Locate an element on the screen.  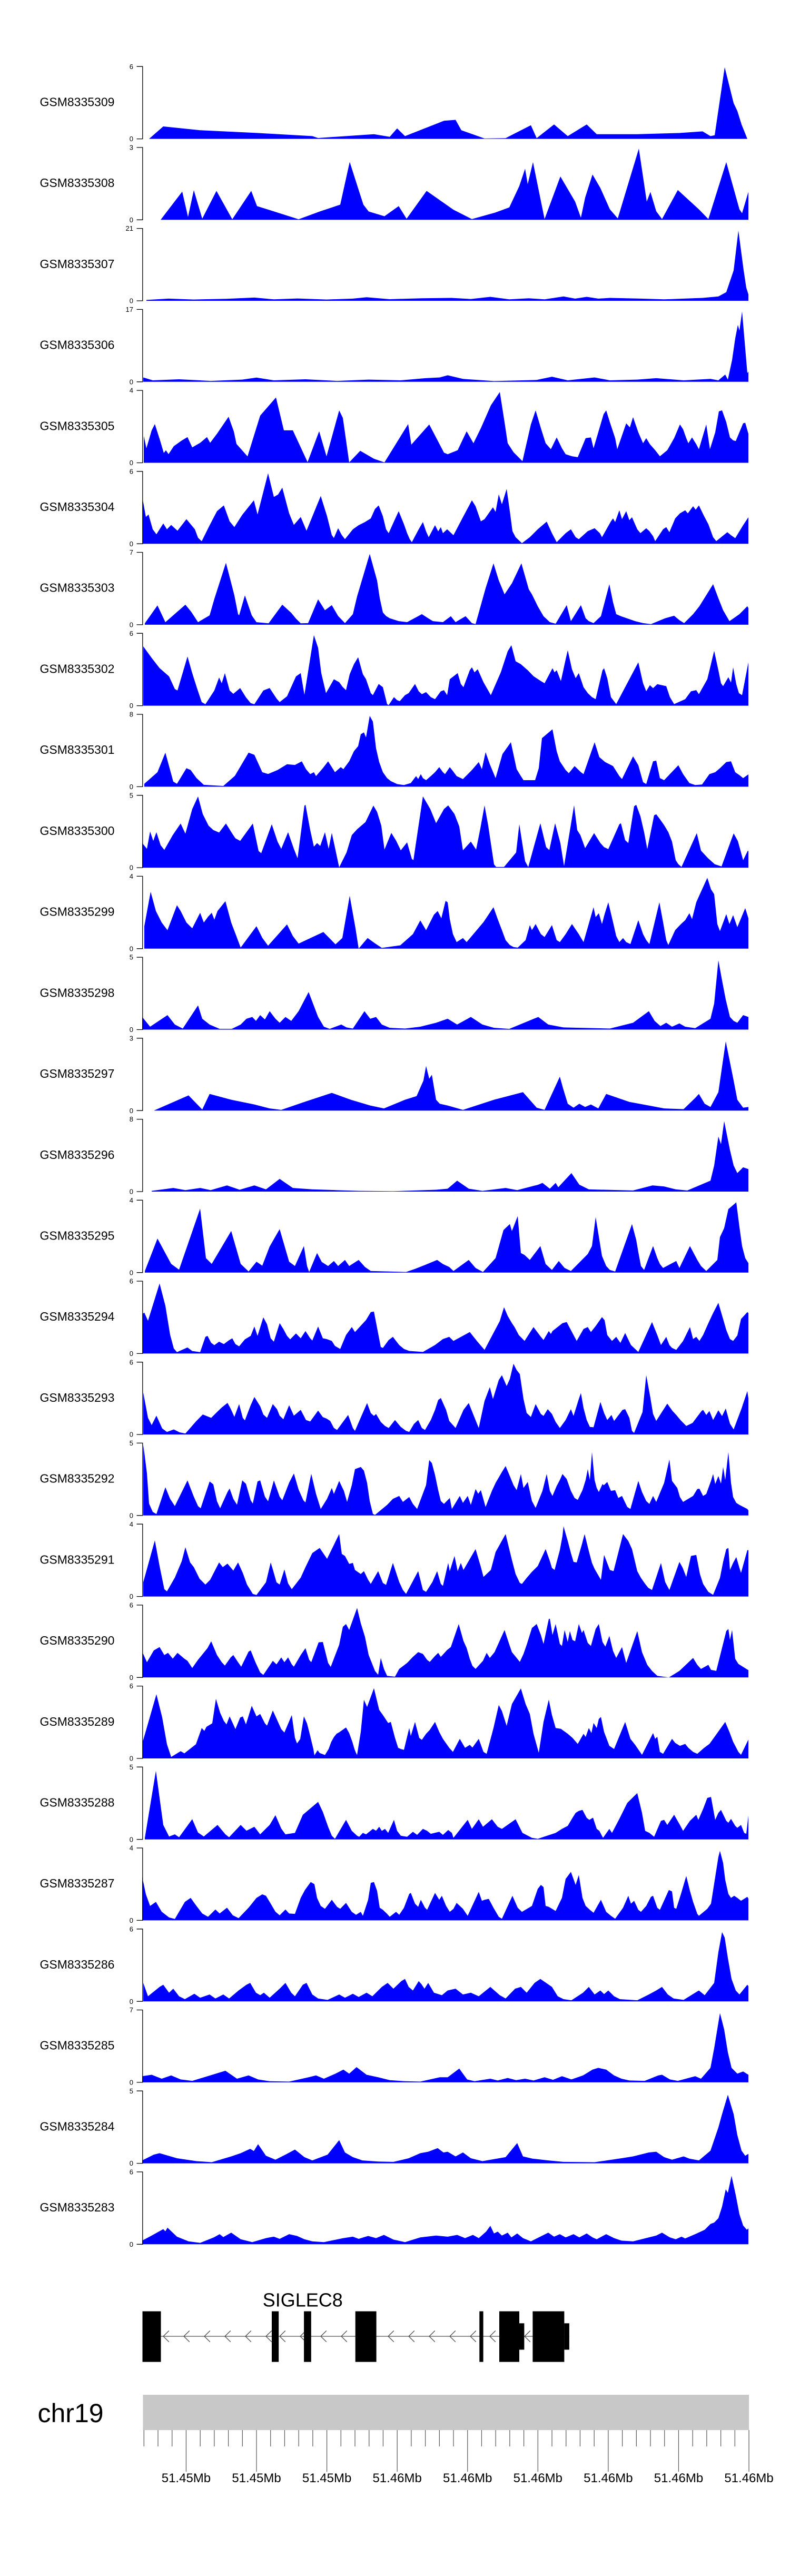
svg-text: GSM8335283 is located at coordinates (77, 2207).